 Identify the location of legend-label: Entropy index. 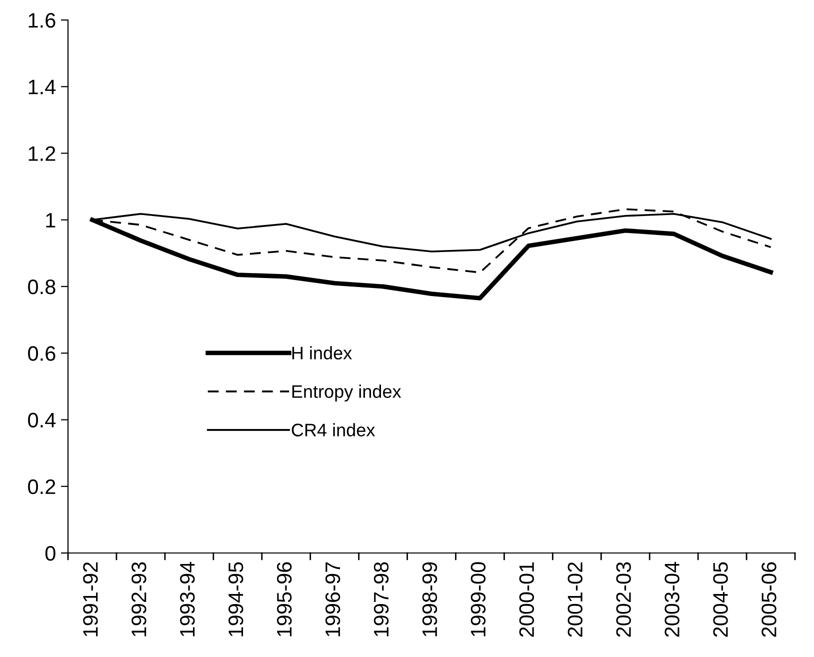
(347, 393).